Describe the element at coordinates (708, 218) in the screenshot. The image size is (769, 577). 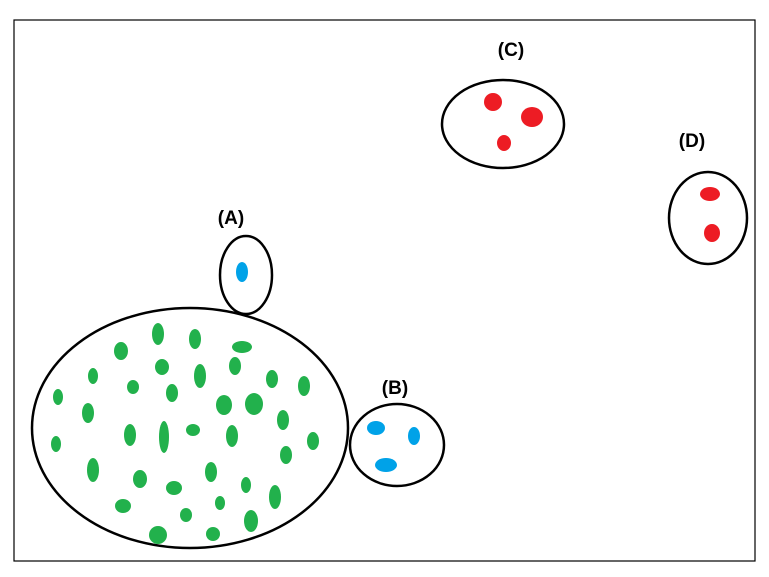
I see `cluster-d-outline` at that location.